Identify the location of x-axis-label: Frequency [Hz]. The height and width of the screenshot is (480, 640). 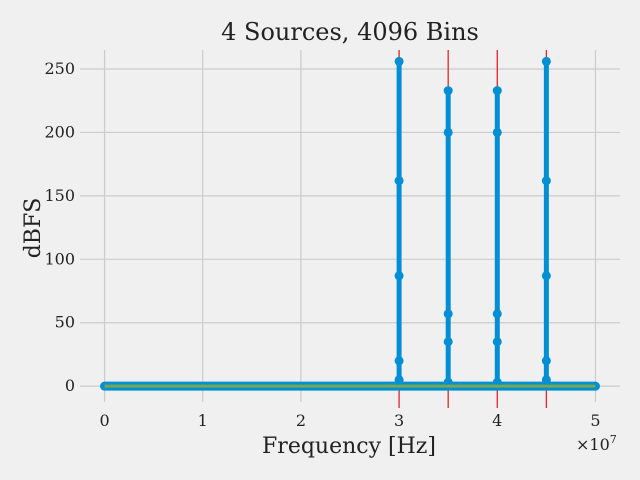
(349, 446).